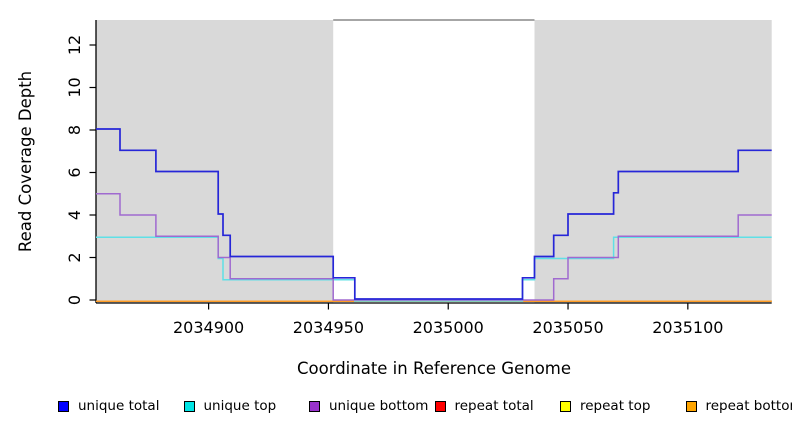 The image size is (792, 432). I want to click on legend-swatch-repeat-bottom, so click(691, 406).